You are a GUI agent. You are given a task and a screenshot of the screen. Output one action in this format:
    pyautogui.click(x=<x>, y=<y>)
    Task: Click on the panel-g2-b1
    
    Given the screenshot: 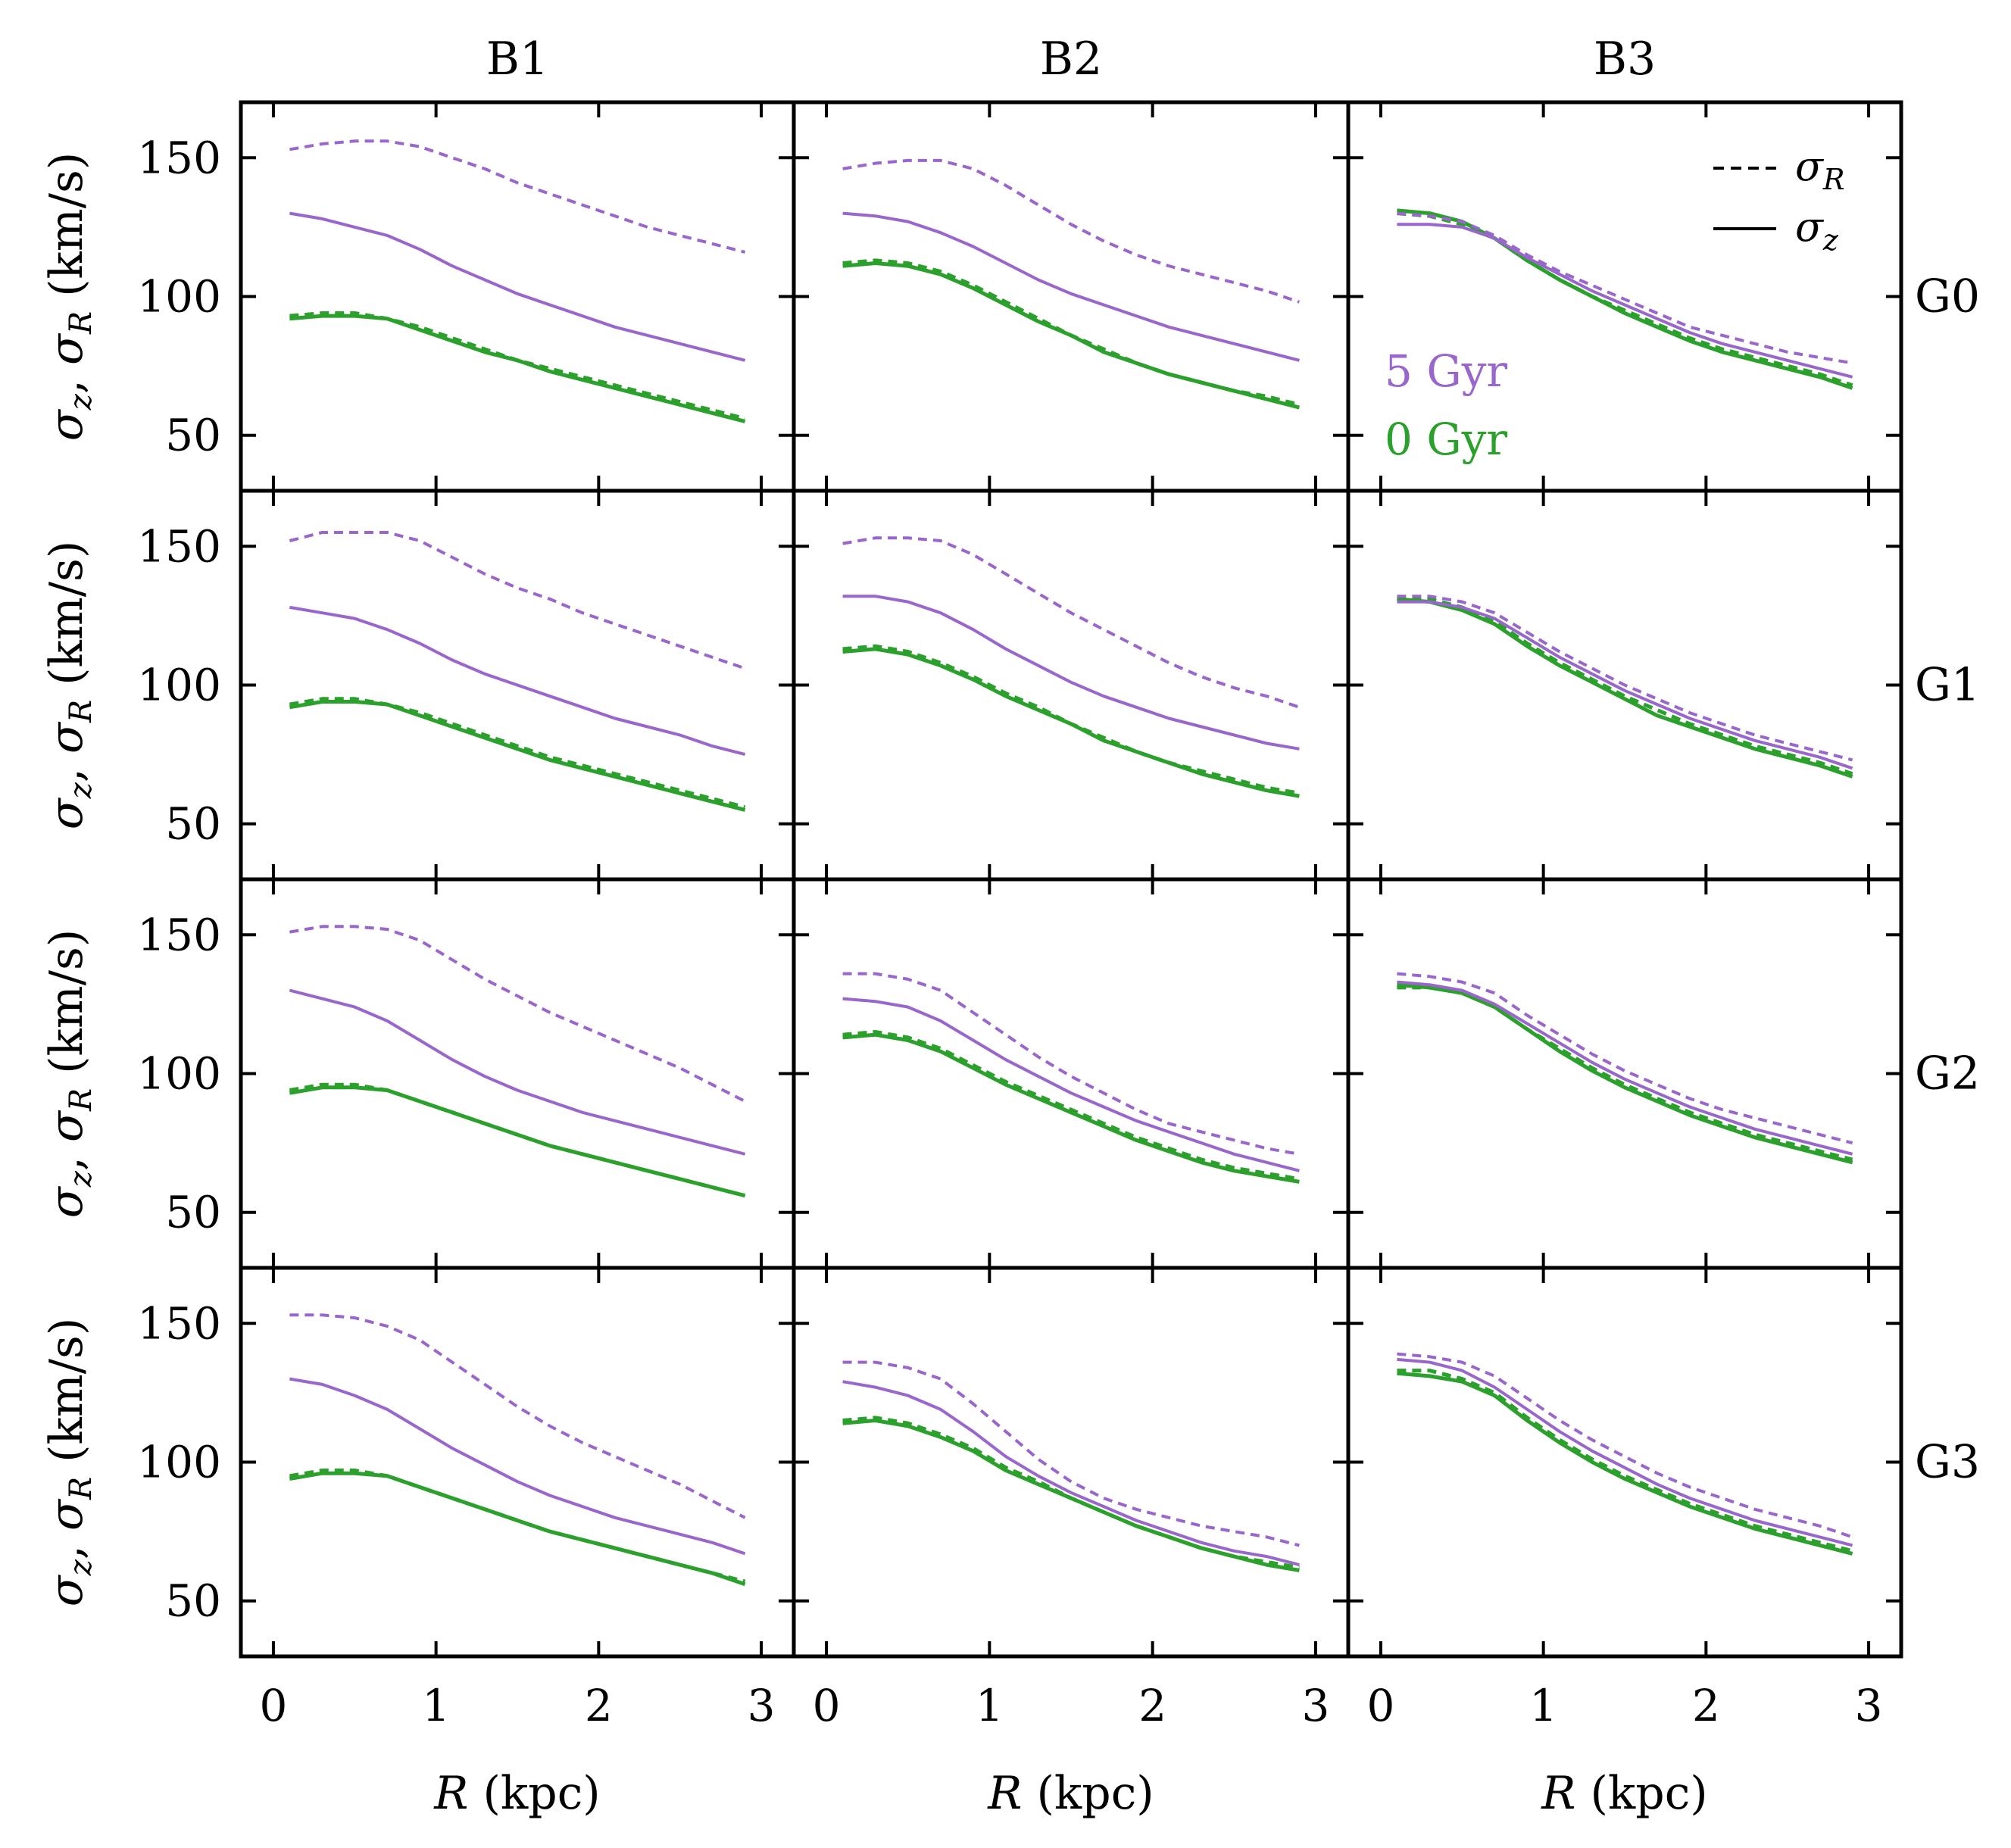 What is the action you would take?
    pyautogui.click(x=517, y=1073)
    